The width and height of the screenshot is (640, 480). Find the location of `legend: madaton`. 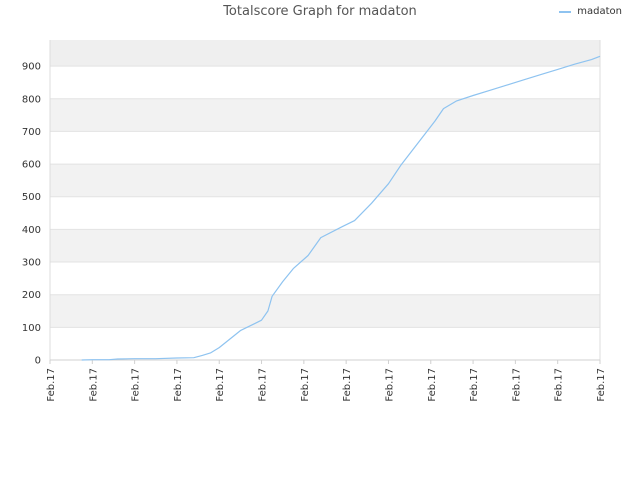

legend: madaton is located at coordinates (590, 11).